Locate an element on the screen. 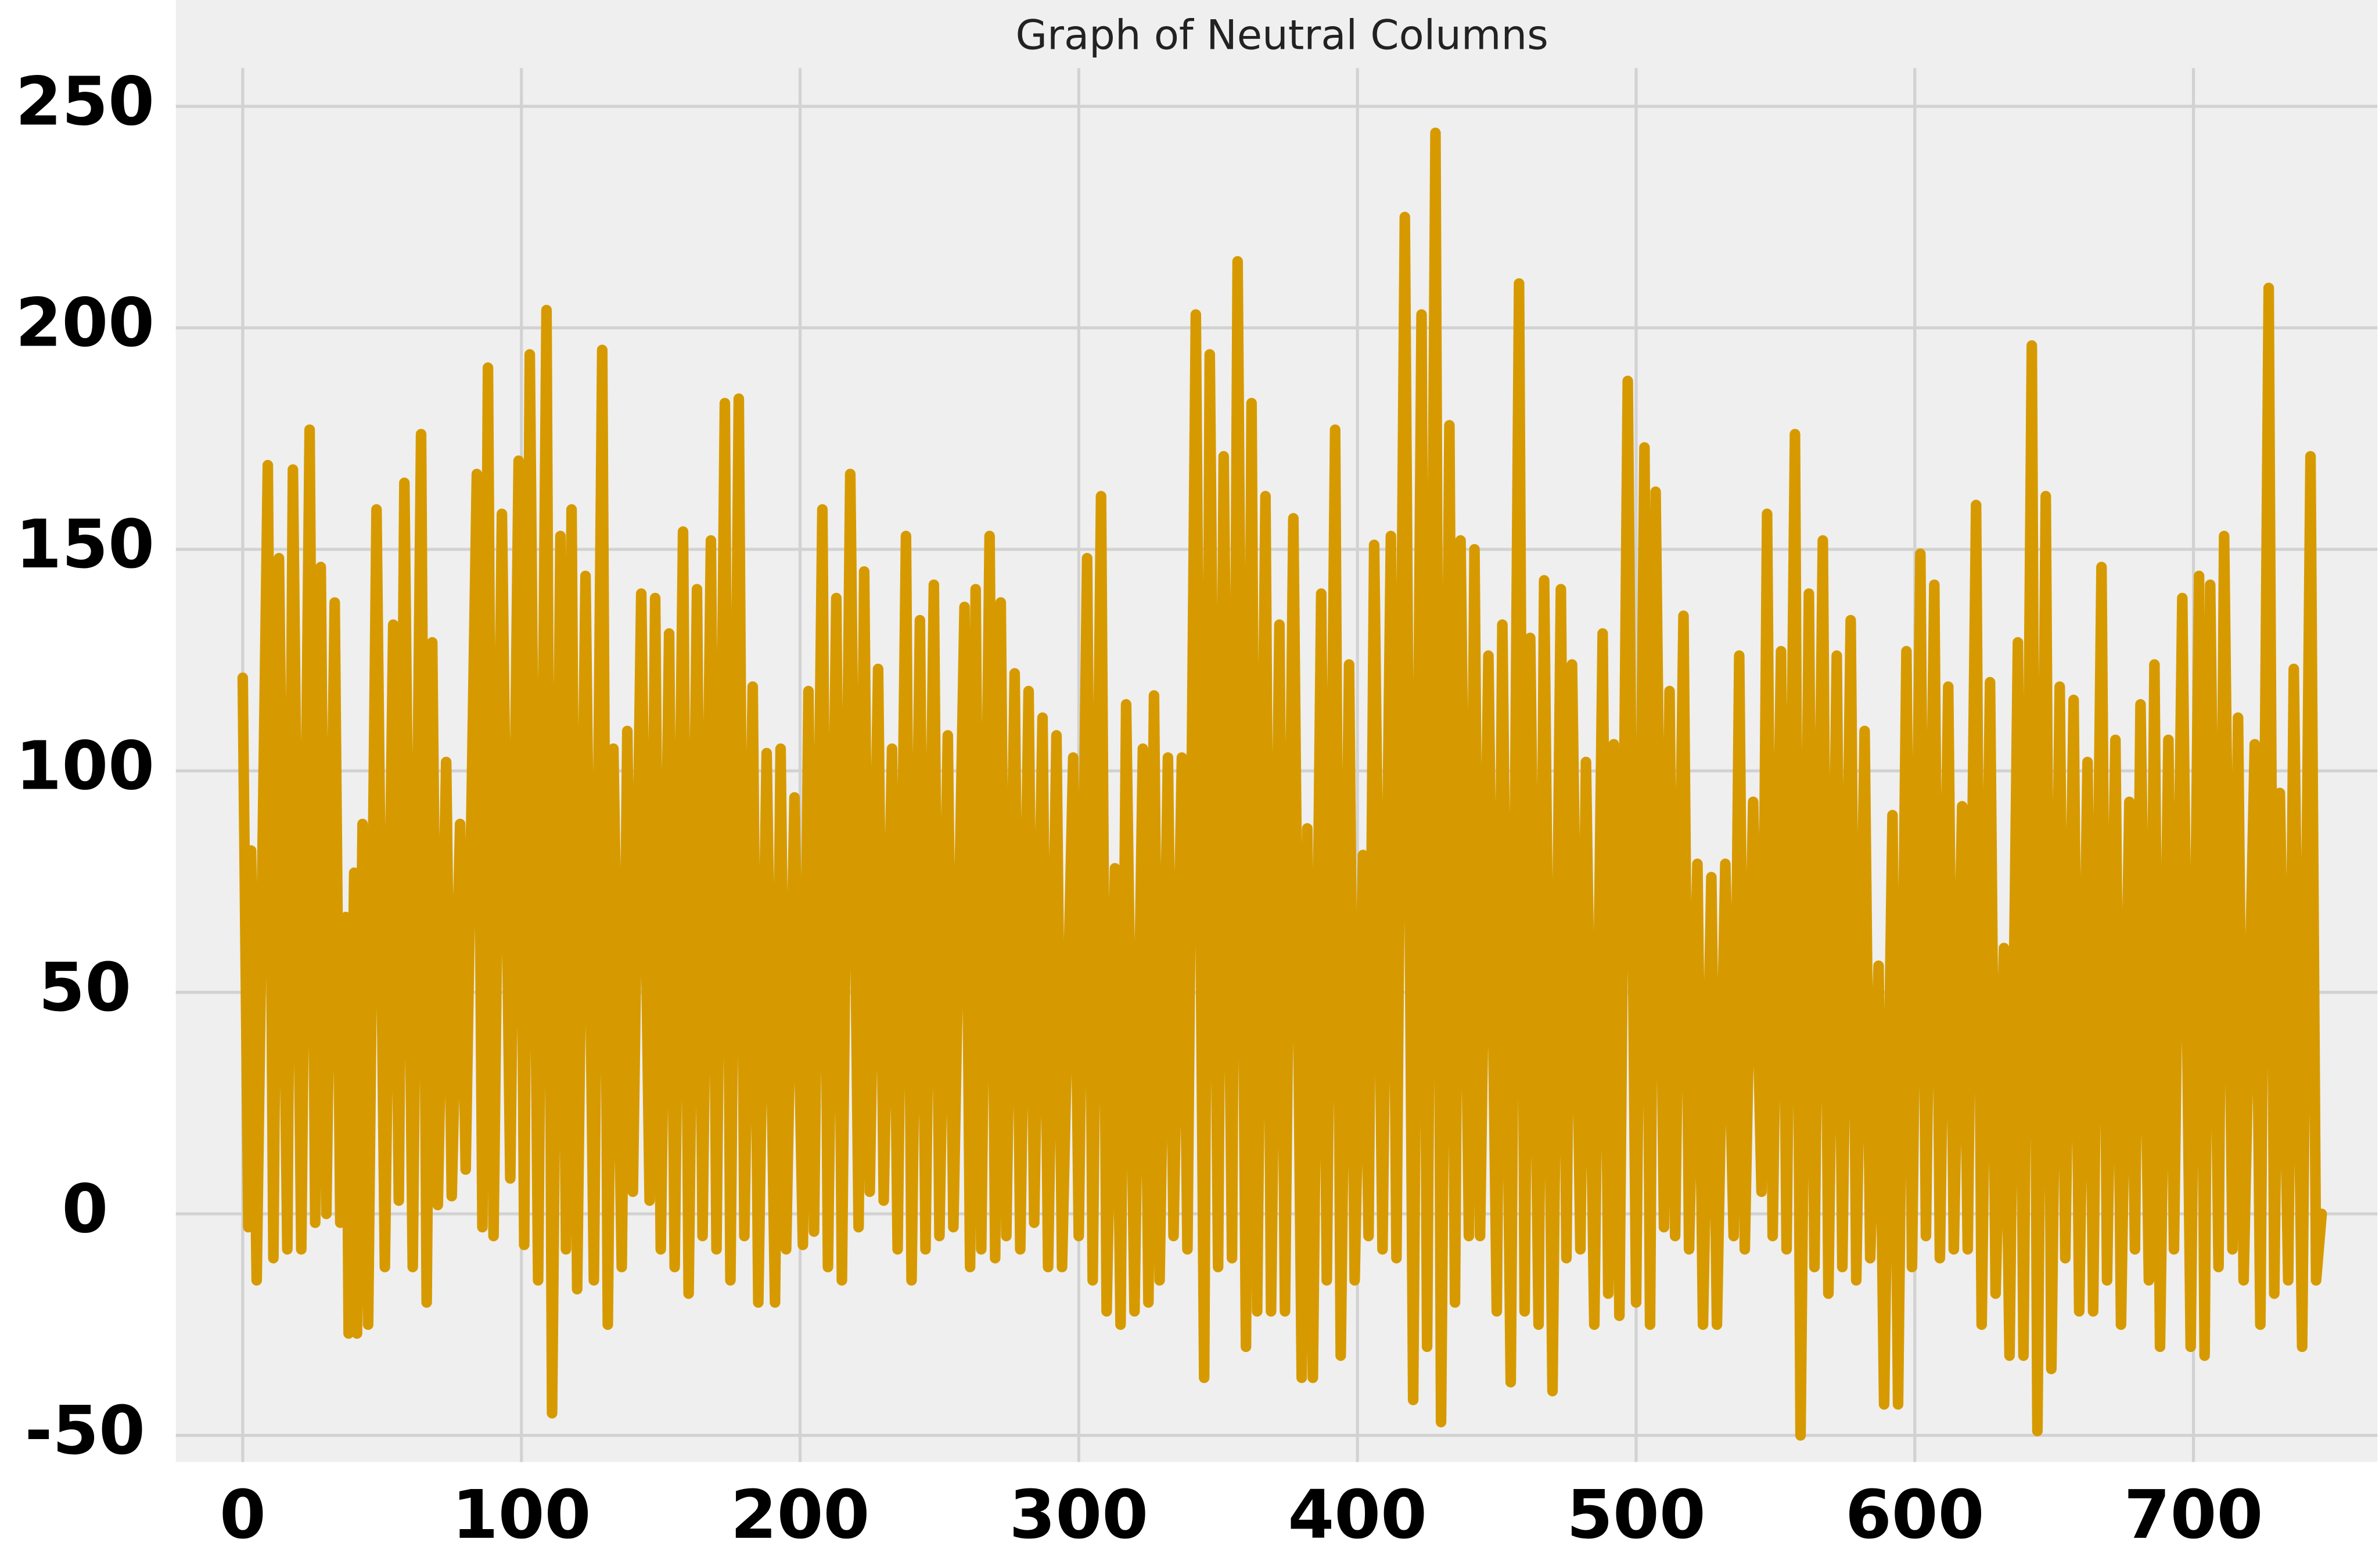  y-tick-label: 50 is located at coordinates (84, 988).